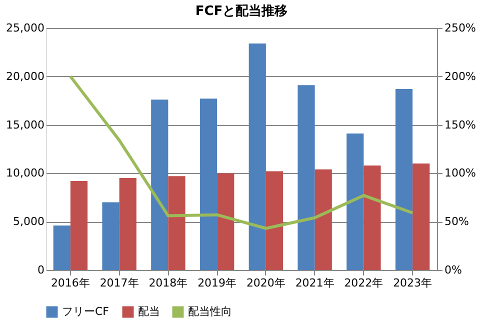 This screenshot has width=481, height=325. I want to click on legend-label: フリーCF, so click(86, 311).